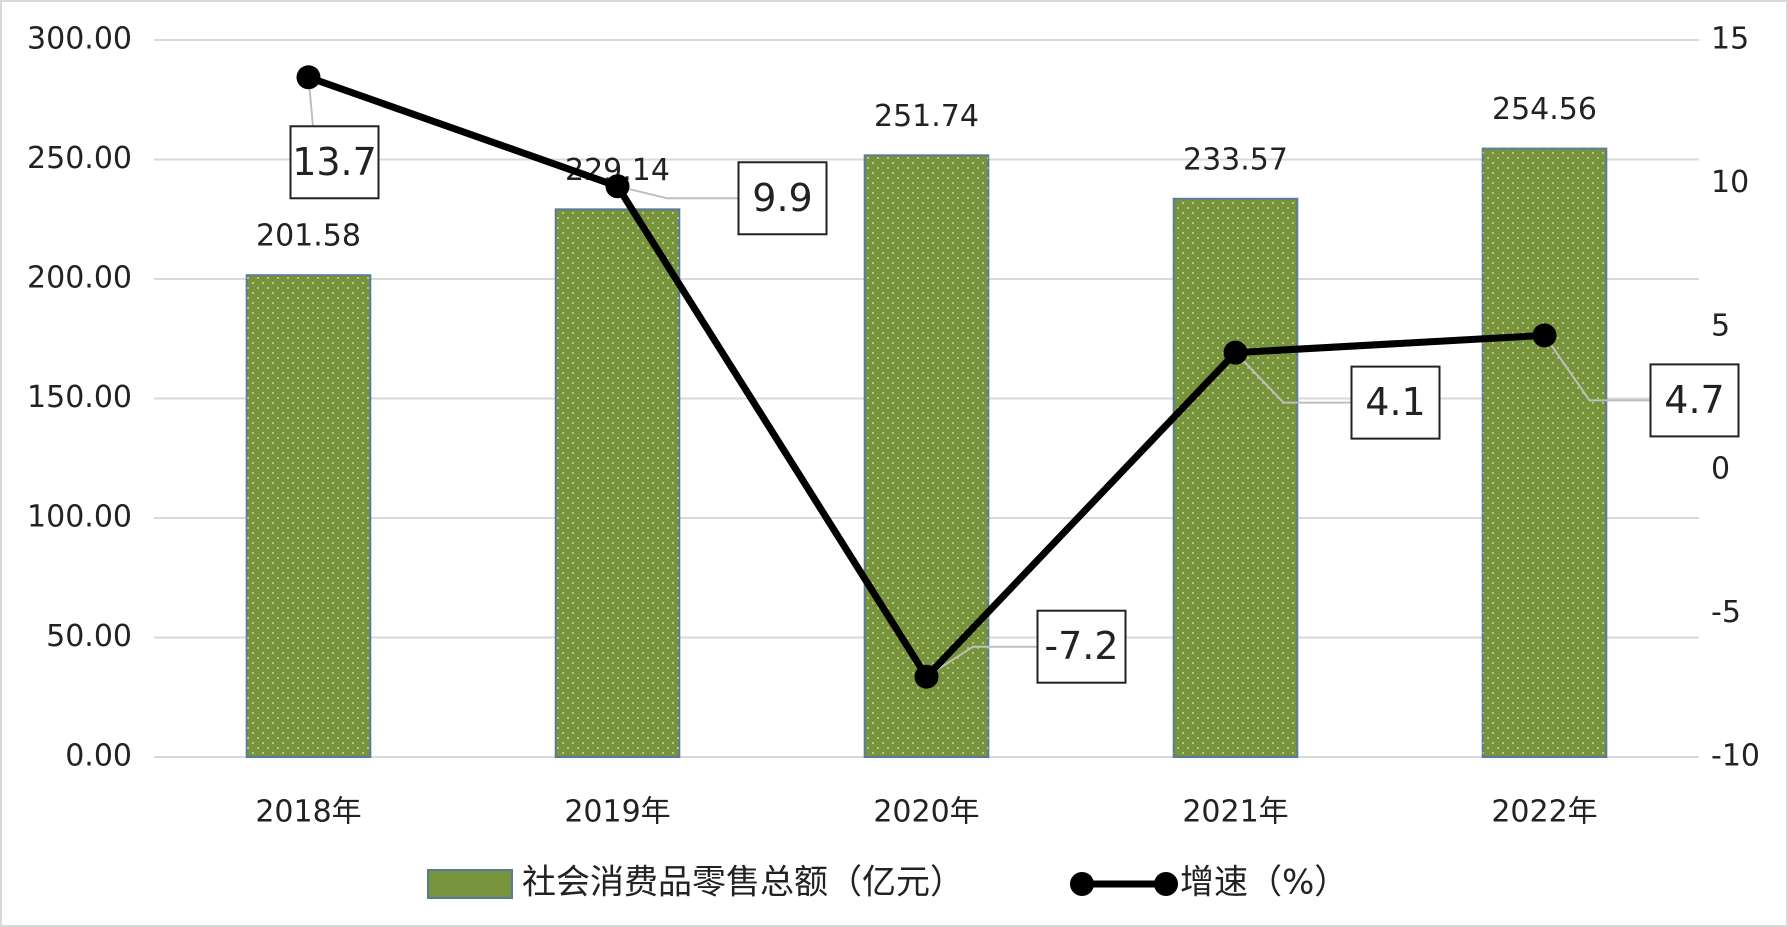 Image resolution: width=1788 pixels, height=927 pixels. I want to click on legend-swatch, so click(470, 884).